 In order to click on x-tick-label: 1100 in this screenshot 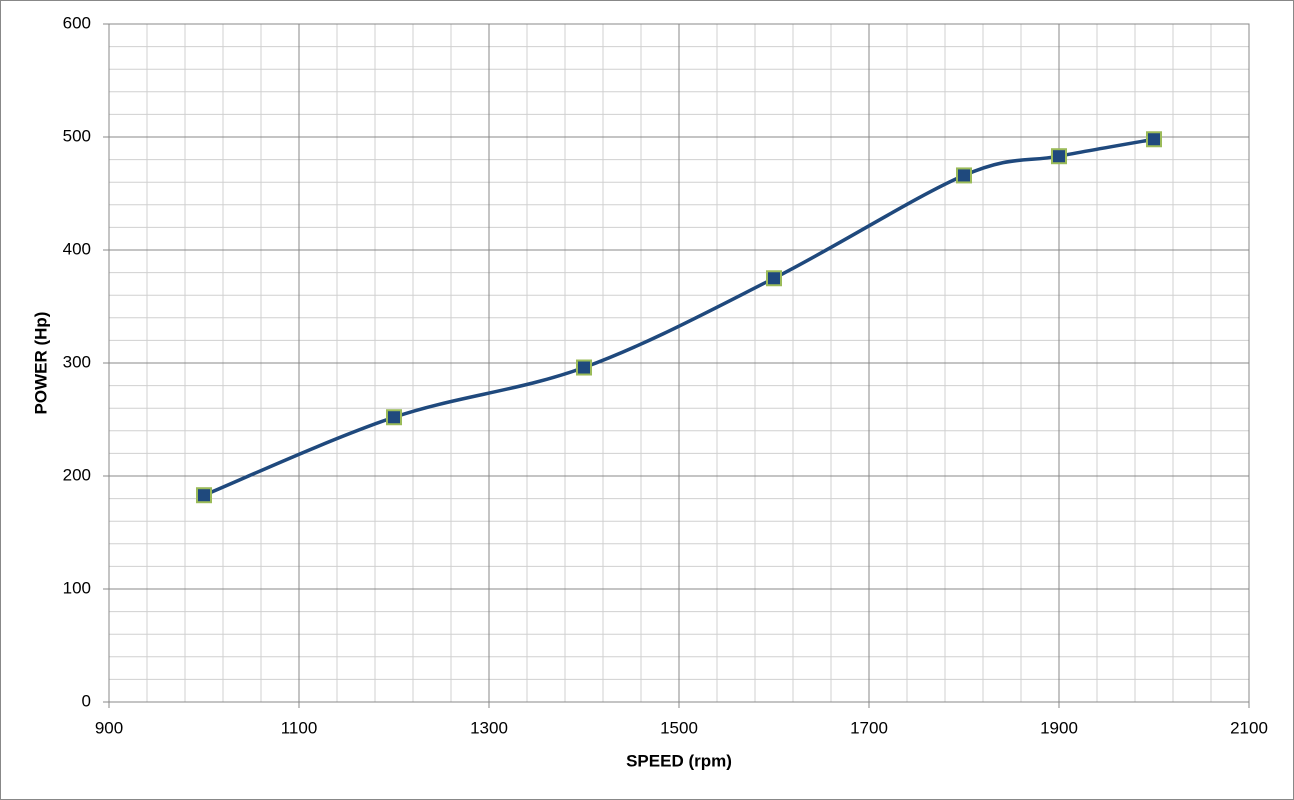, I will do `click(299, 727)`.